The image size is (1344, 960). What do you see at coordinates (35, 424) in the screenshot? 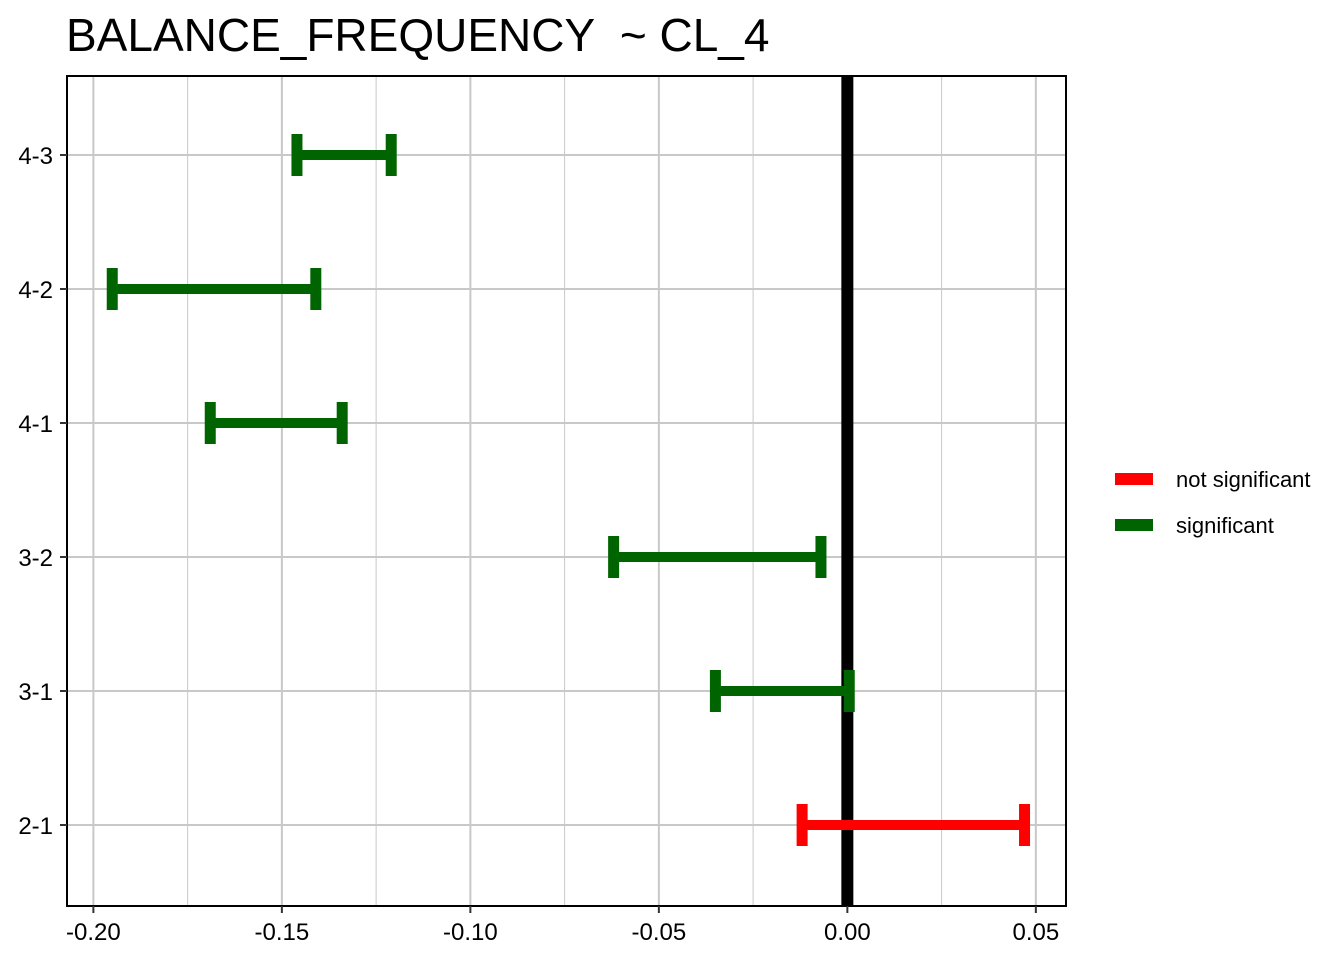
I see `y-tick-label: 4-1` at bounding box center [35, 424].